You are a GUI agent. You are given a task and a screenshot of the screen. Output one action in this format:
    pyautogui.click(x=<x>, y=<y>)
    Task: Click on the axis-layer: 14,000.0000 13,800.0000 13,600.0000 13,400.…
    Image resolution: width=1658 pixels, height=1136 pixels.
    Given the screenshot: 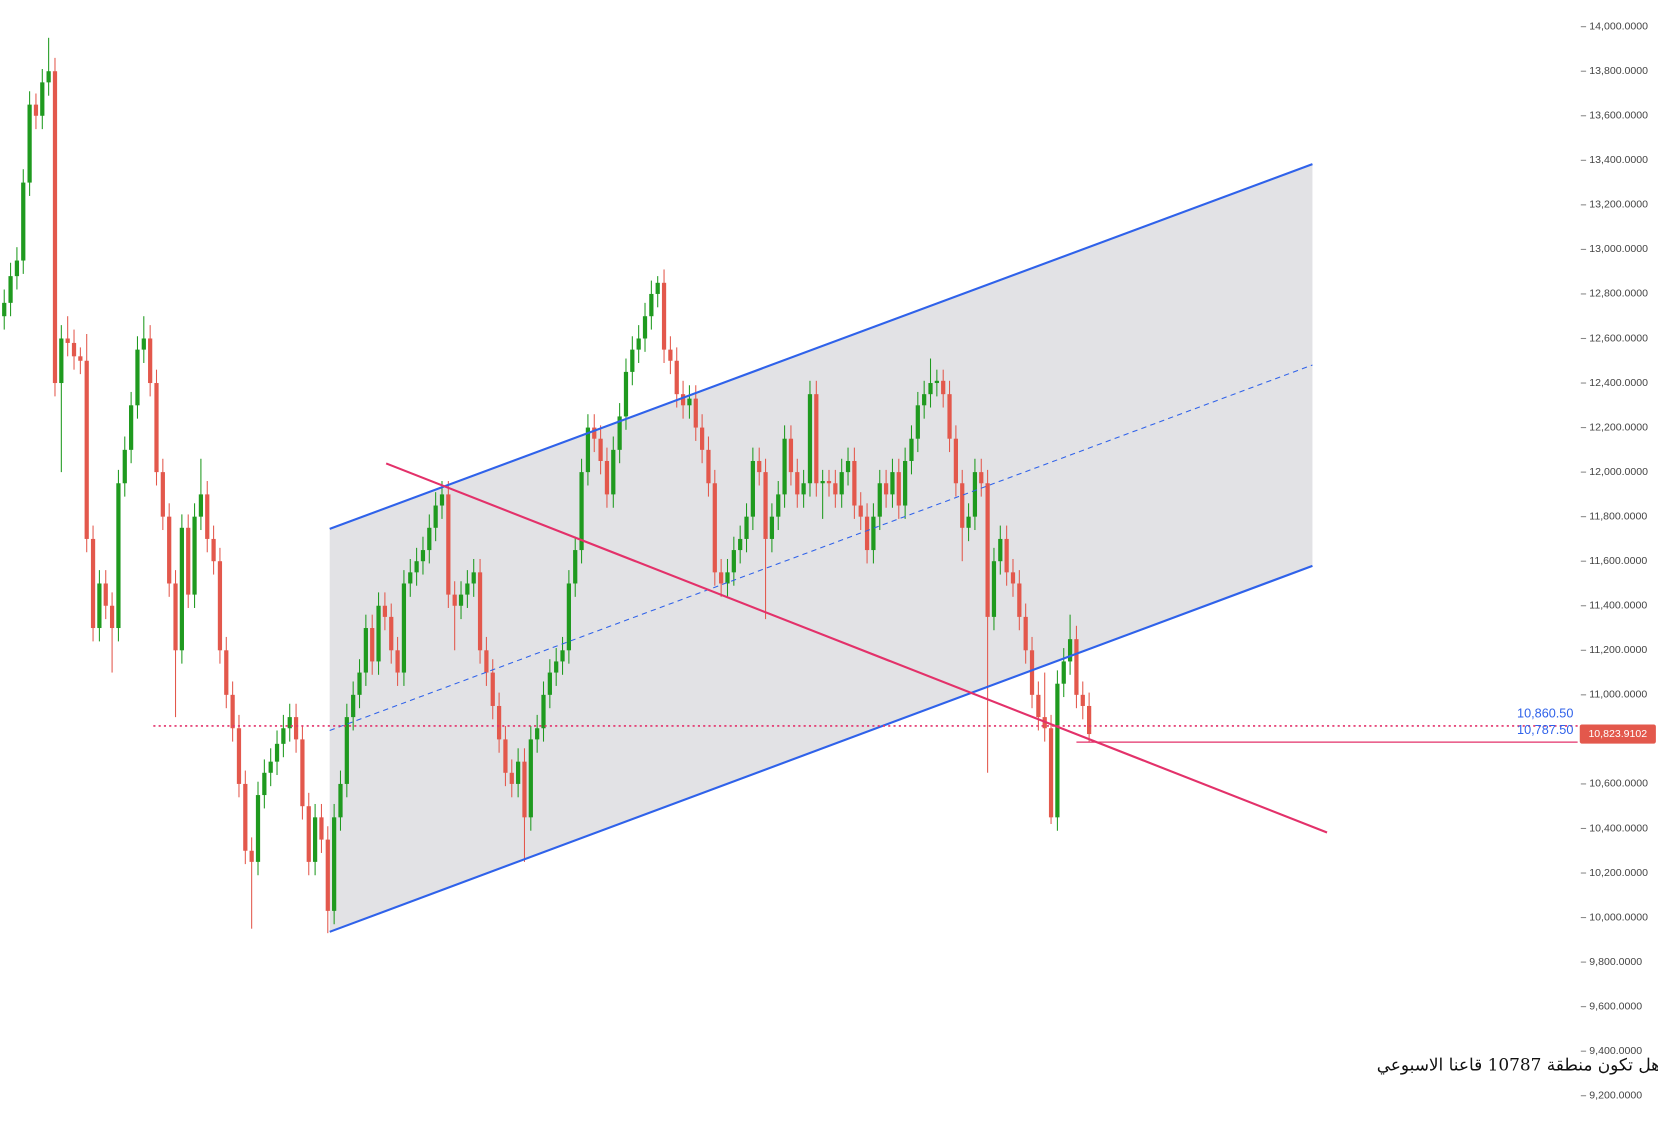 What is the action you would take?
    pyautogui.click(x=1617, y=561)
    